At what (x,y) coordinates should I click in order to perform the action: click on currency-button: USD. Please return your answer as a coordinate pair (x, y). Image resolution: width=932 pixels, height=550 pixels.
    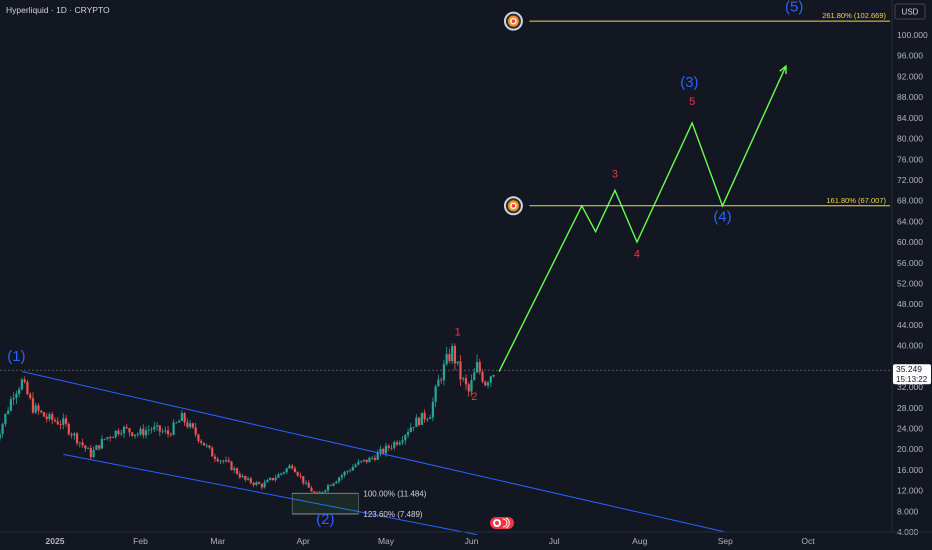
    Looking at the image, I should click on (910, 11).